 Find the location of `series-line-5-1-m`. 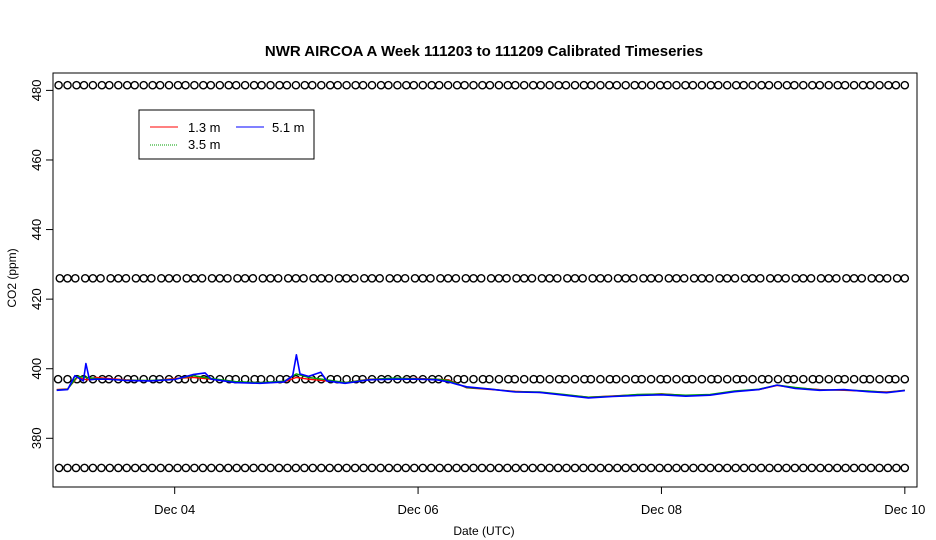

series-line-5-1-m is located at coordinates (480, 376).